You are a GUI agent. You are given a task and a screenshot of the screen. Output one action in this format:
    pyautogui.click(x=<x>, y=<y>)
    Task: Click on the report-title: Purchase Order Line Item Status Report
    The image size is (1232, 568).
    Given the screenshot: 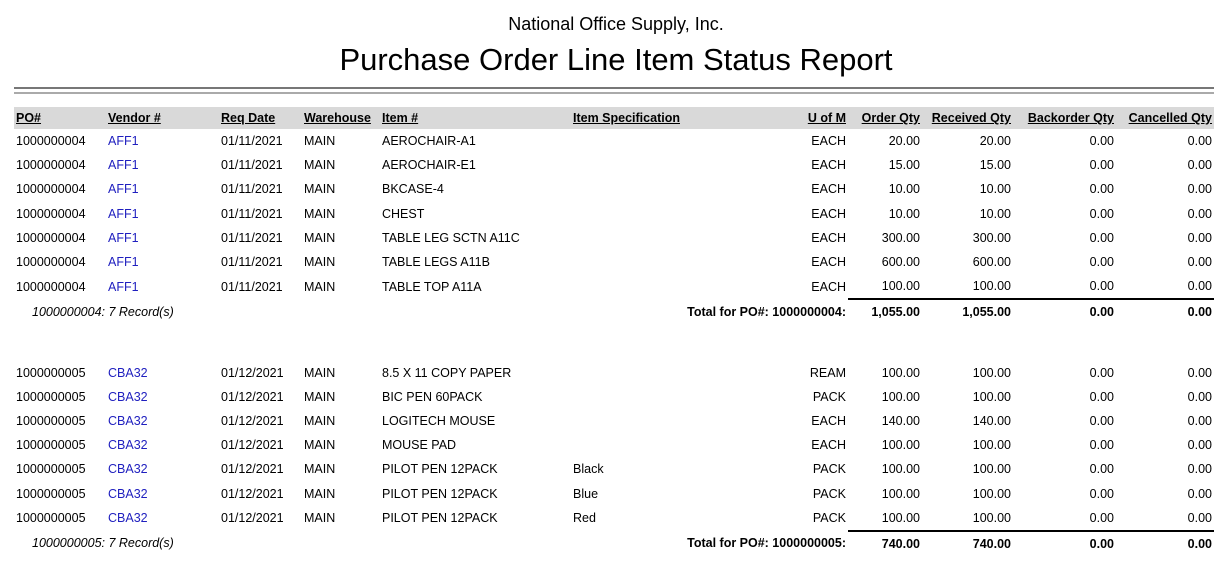 What is the action you would take?
    pyautogui.click(x=616, y=59)
    